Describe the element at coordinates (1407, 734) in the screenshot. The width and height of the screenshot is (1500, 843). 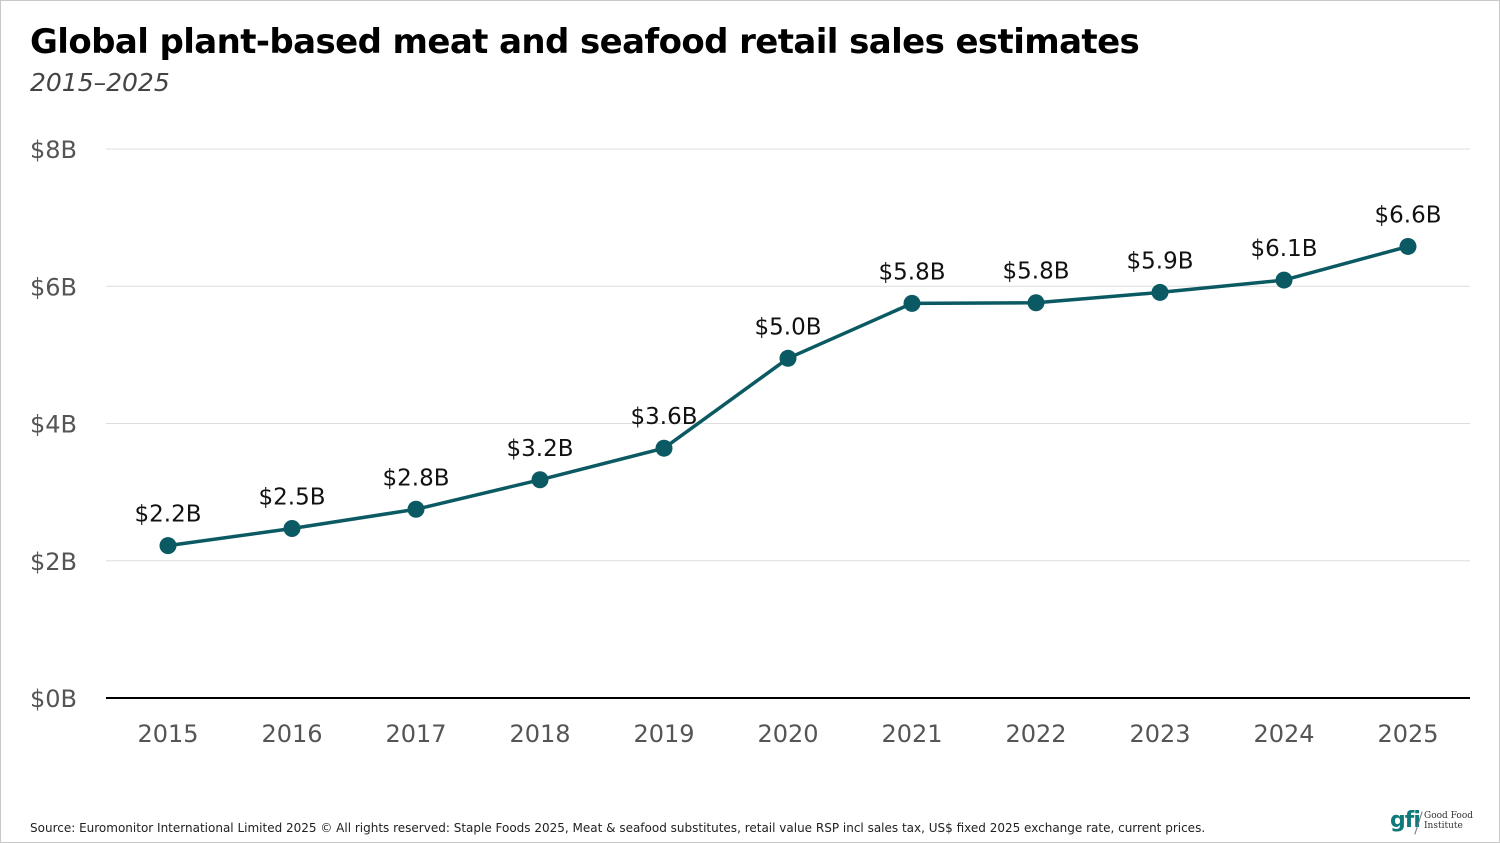
I see `x-tick-label: 2025` at that location.